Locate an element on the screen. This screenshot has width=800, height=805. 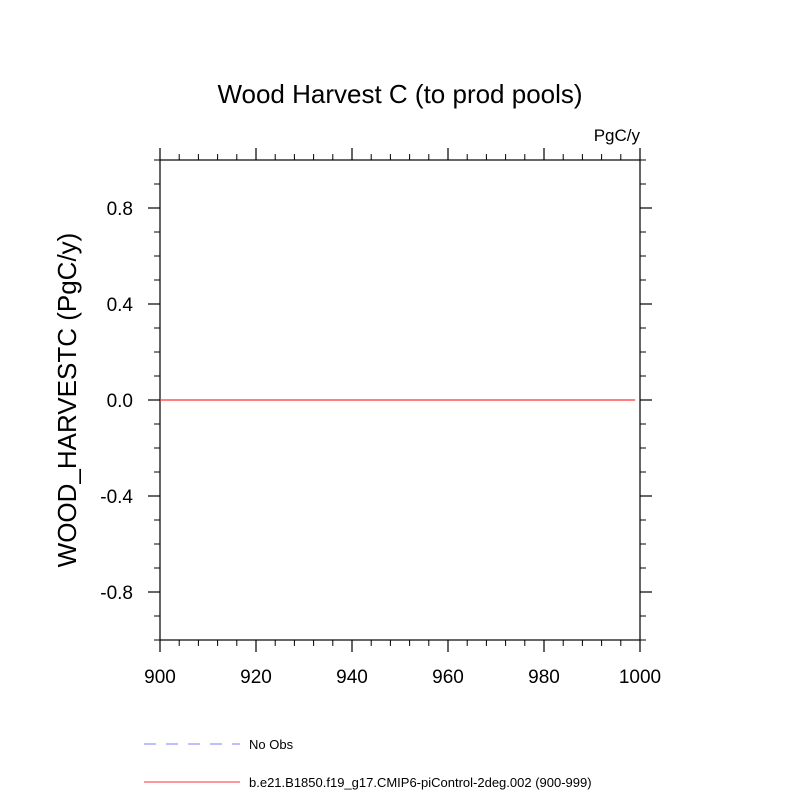
y-axis-label: WOOD_HARVESTC (PgC/y) is located at coordinates (67, 400).